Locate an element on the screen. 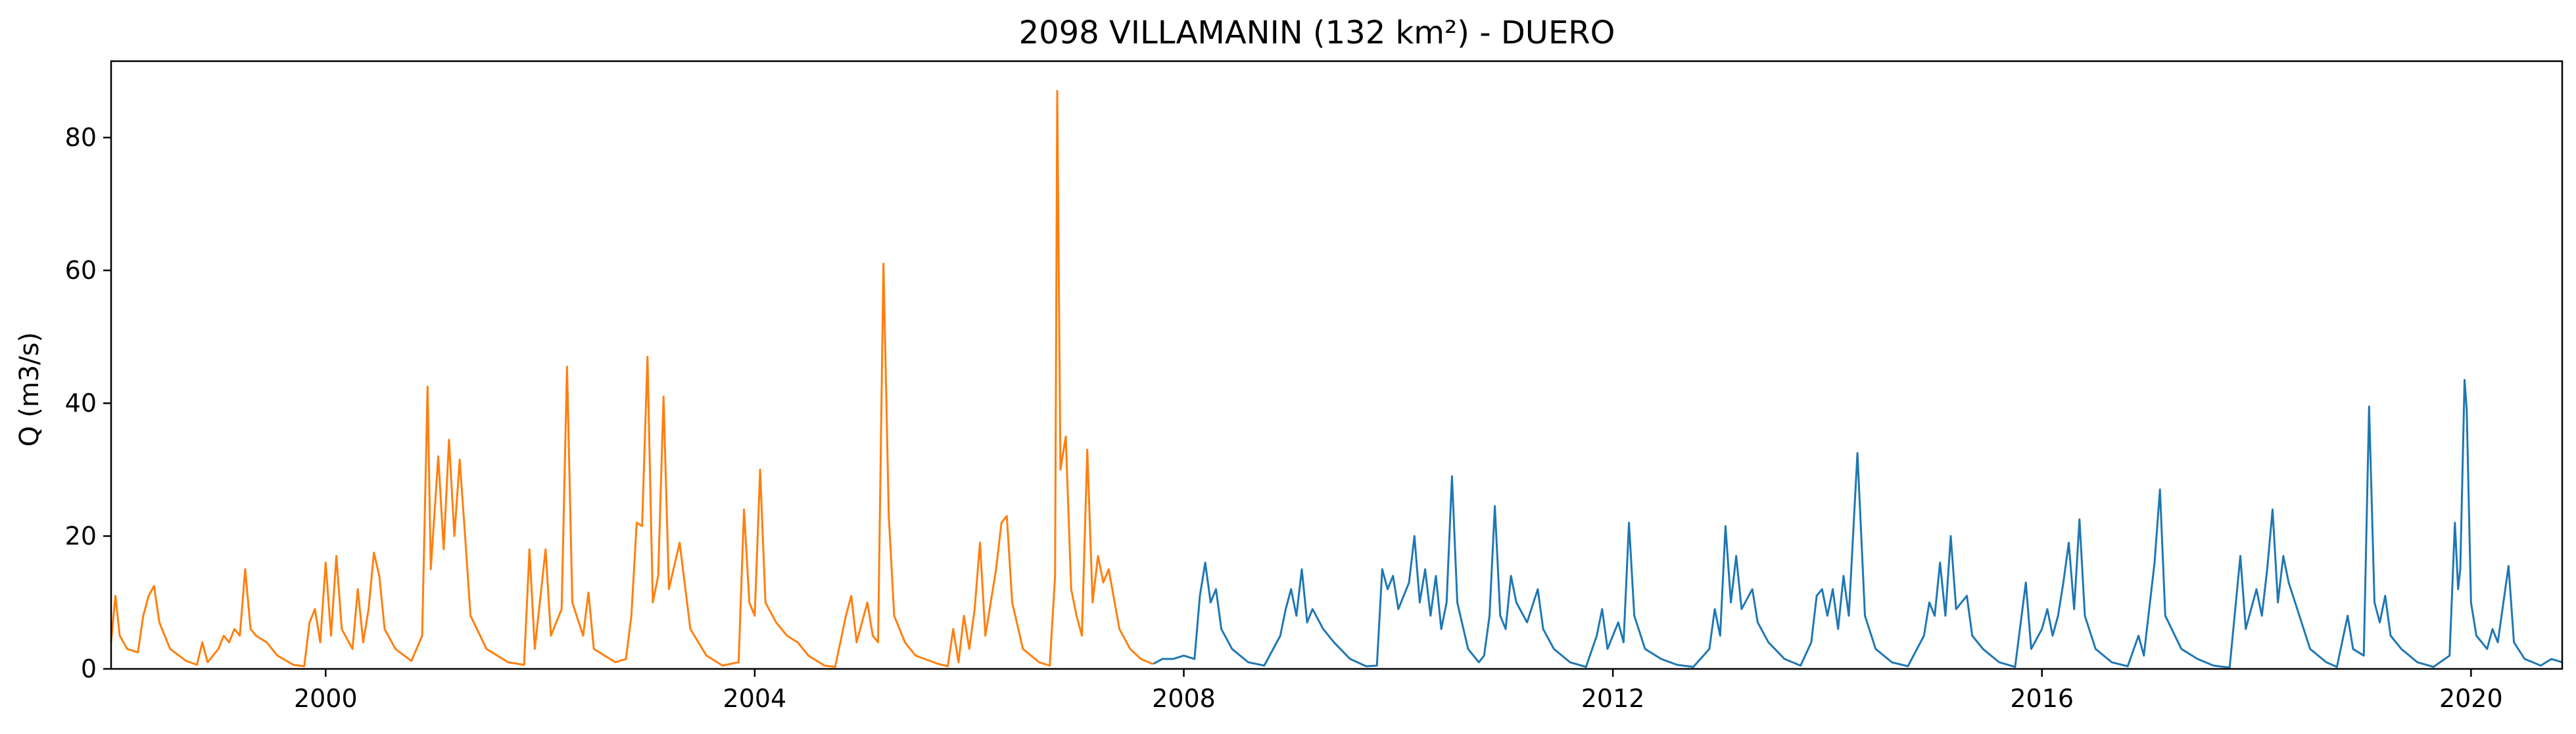 Image resolution: width=2576 pixels, height=734 pixels. x-tick-label: 2000 is located at coordinates (326, 699).